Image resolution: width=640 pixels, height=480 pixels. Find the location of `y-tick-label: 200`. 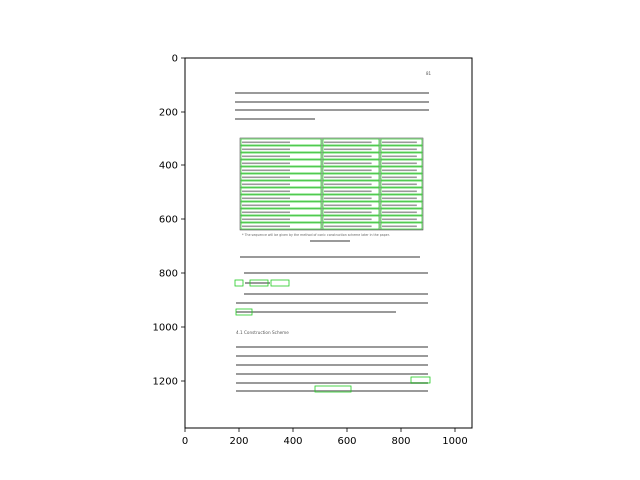

y-tick-label: 200 is located at coordinates (168, 113).